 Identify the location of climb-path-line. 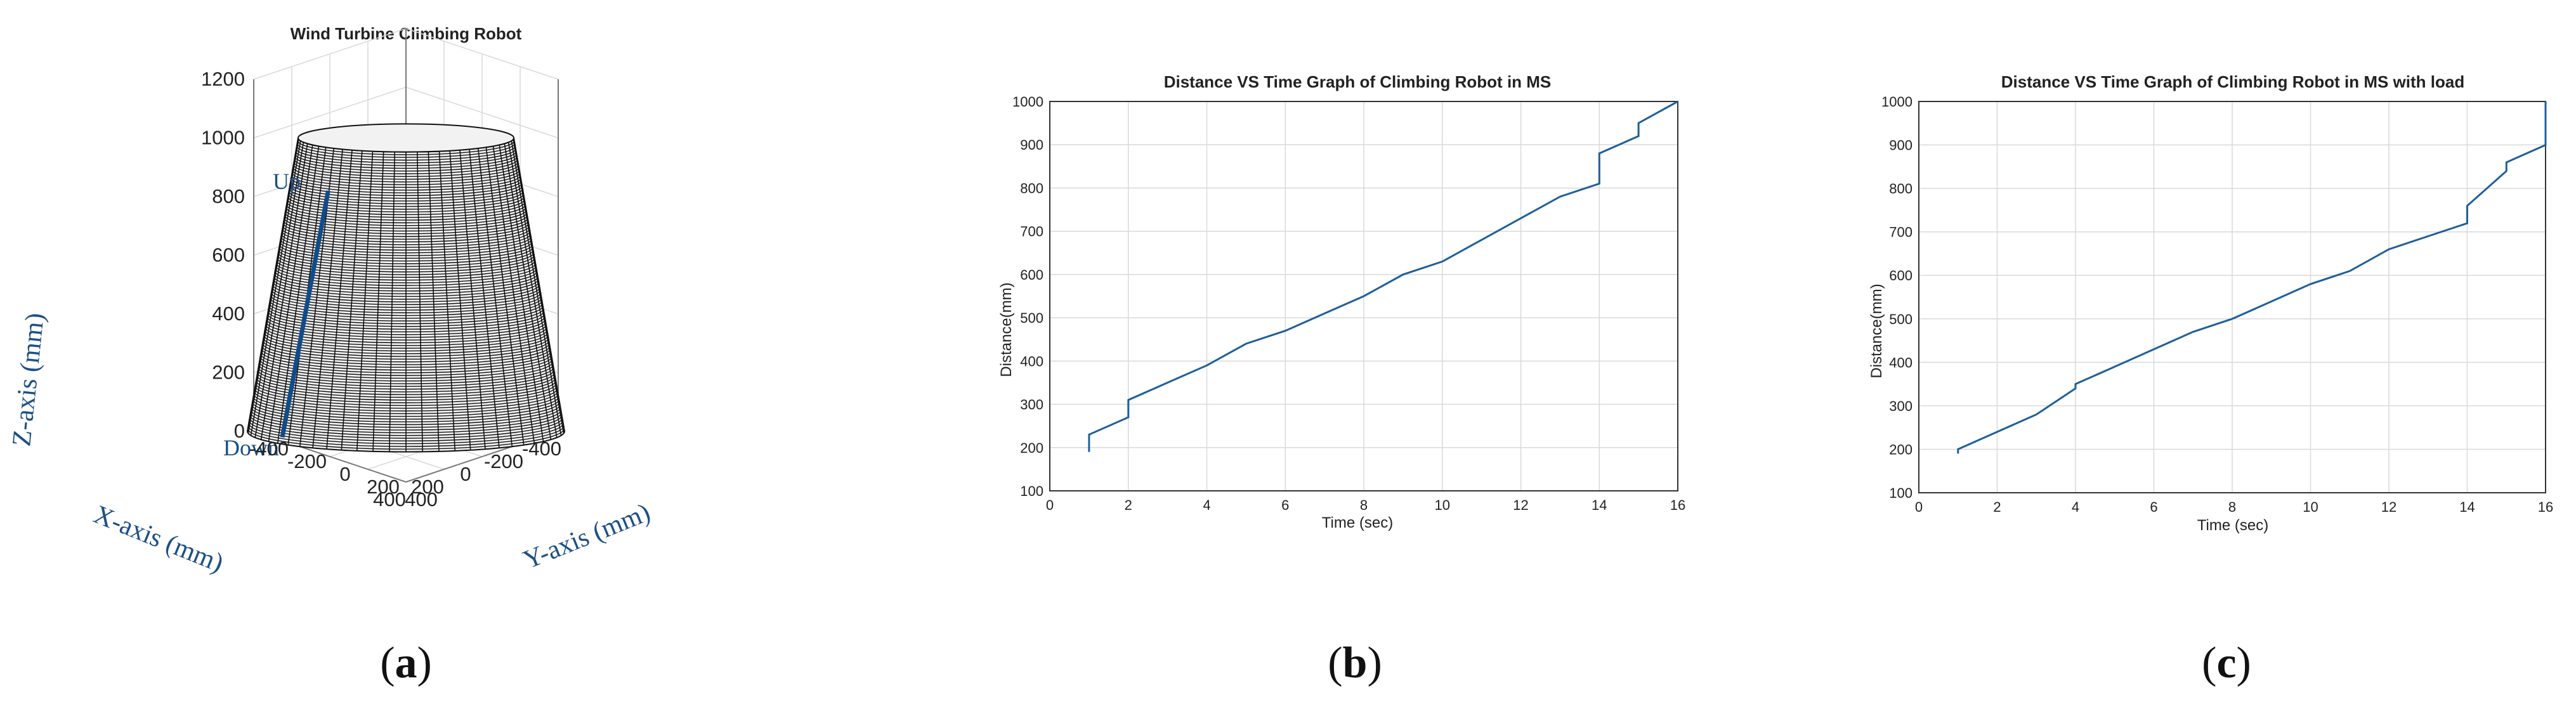
(305, 314).